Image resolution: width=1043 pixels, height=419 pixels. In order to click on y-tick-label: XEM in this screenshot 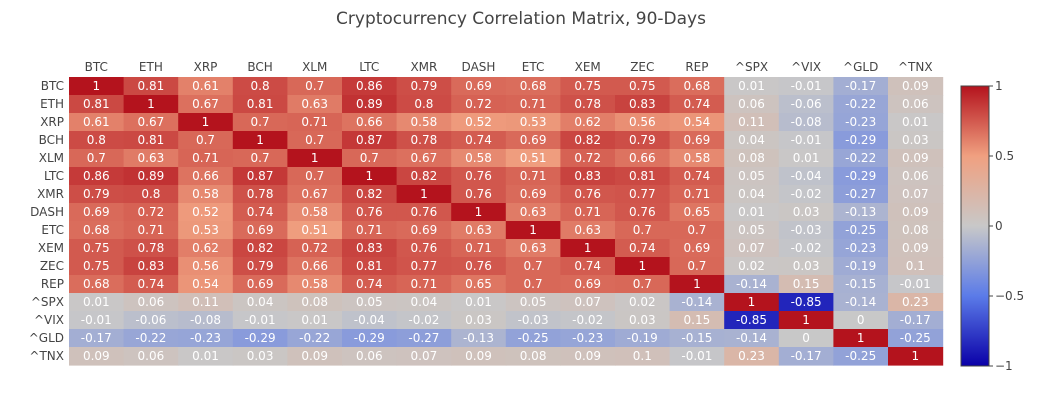, I will do `click(51, 248)`.